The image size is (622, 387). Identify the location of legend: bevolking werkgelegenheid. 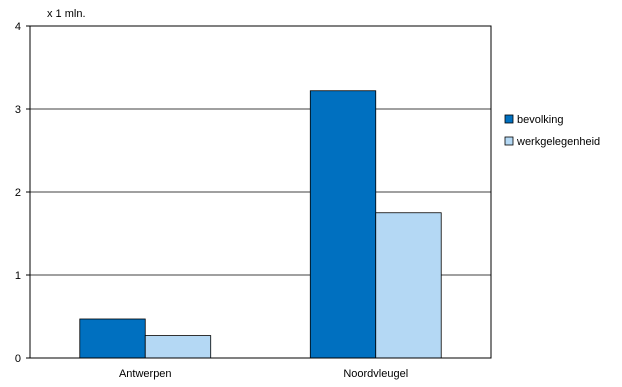
(552, 131).